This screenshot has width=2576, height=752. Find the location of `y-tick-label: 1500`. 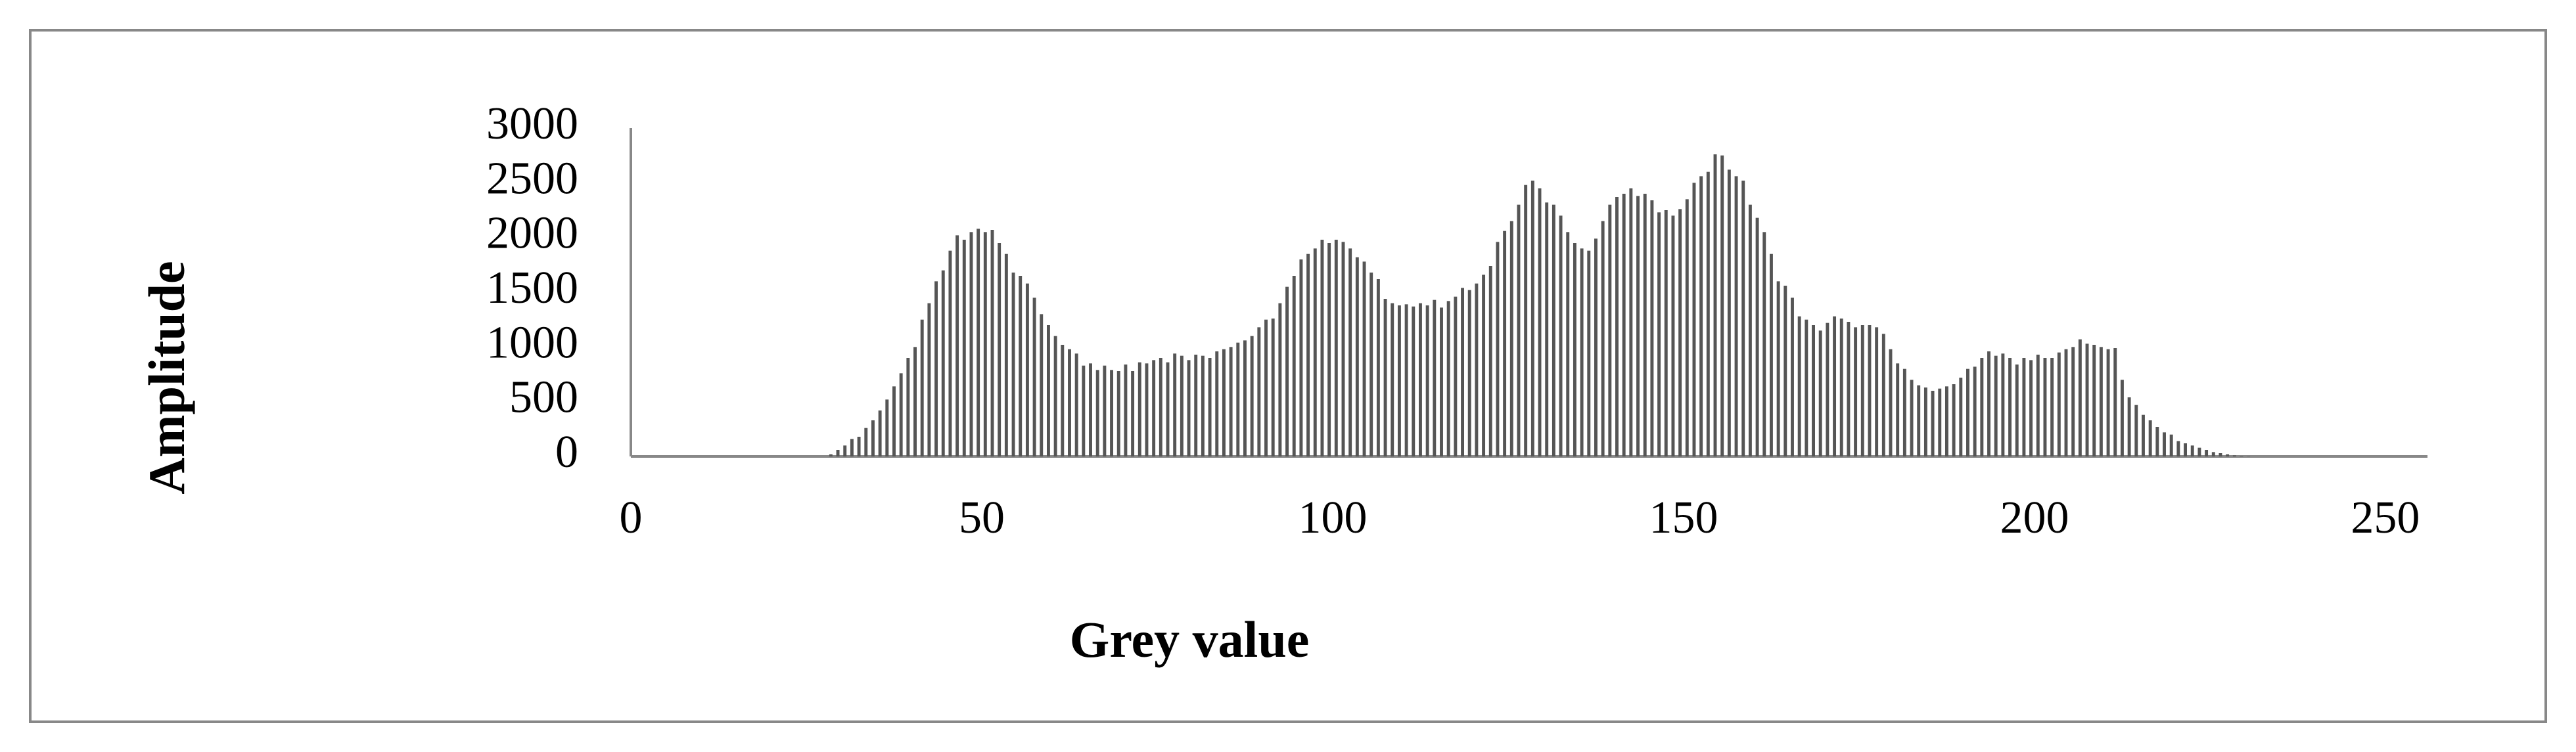

y-tick-label: 1500 is located at coordinates (532, 288).